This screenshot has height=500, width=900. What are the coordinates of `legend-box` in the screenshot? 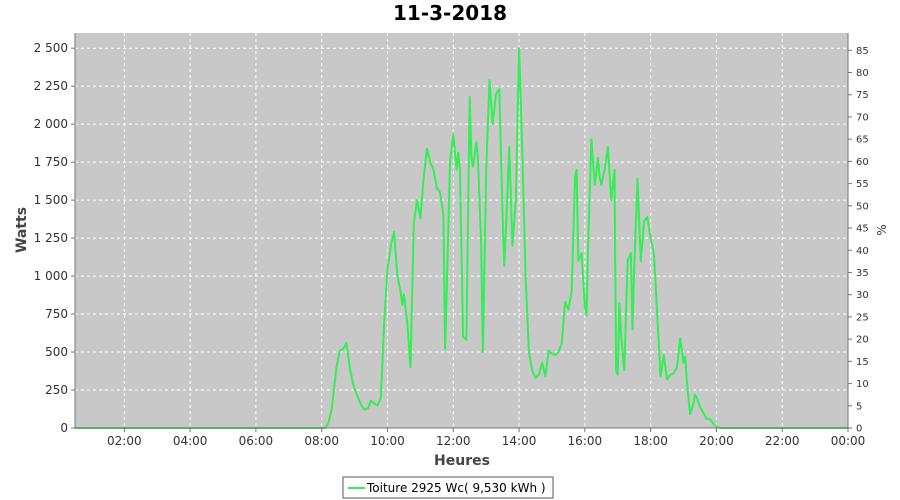 It's located at (448, 487).